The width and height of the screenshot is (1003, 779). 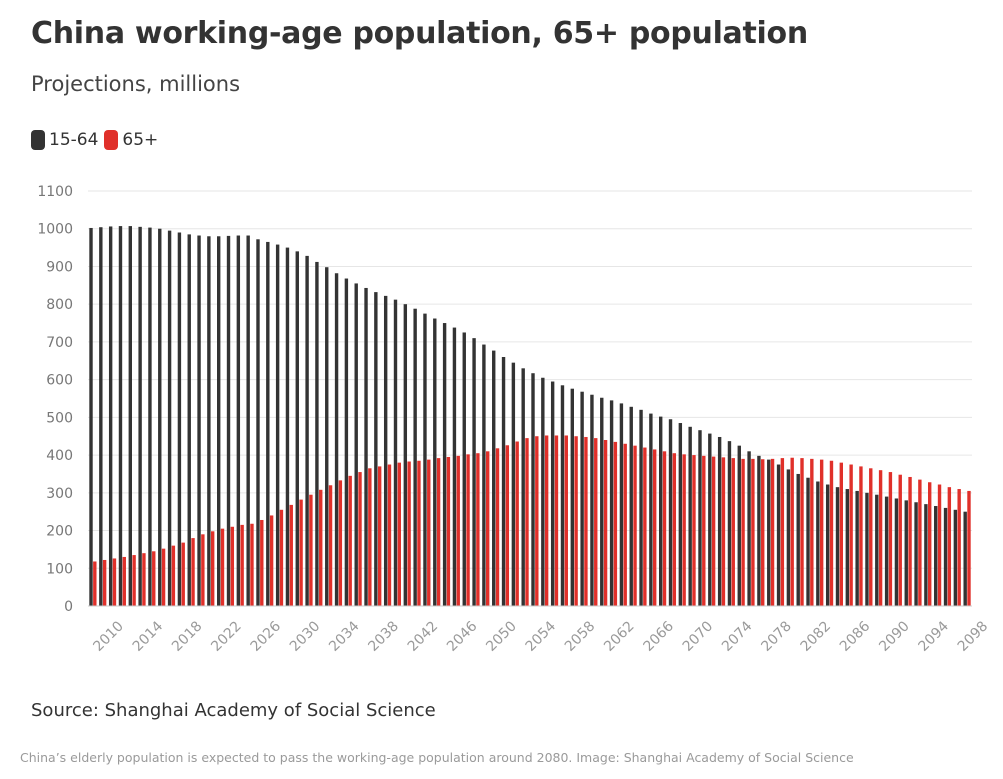 What do you see at coordinates (680, 514) in the screenshot?
I see `bar-15-64-2070` at bounding box center [680, 514].